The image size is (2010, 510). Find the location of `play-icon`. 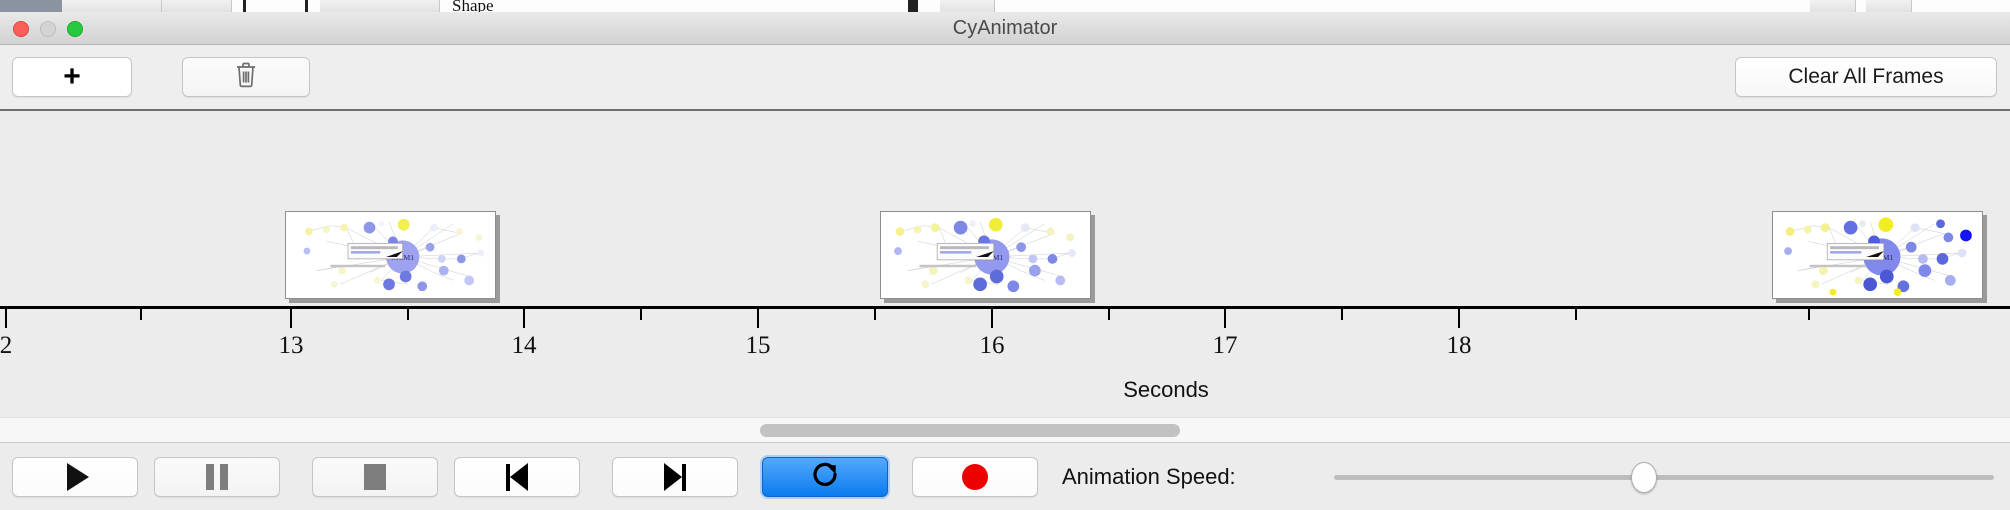

play-icon is located at coordinates (77, 477).